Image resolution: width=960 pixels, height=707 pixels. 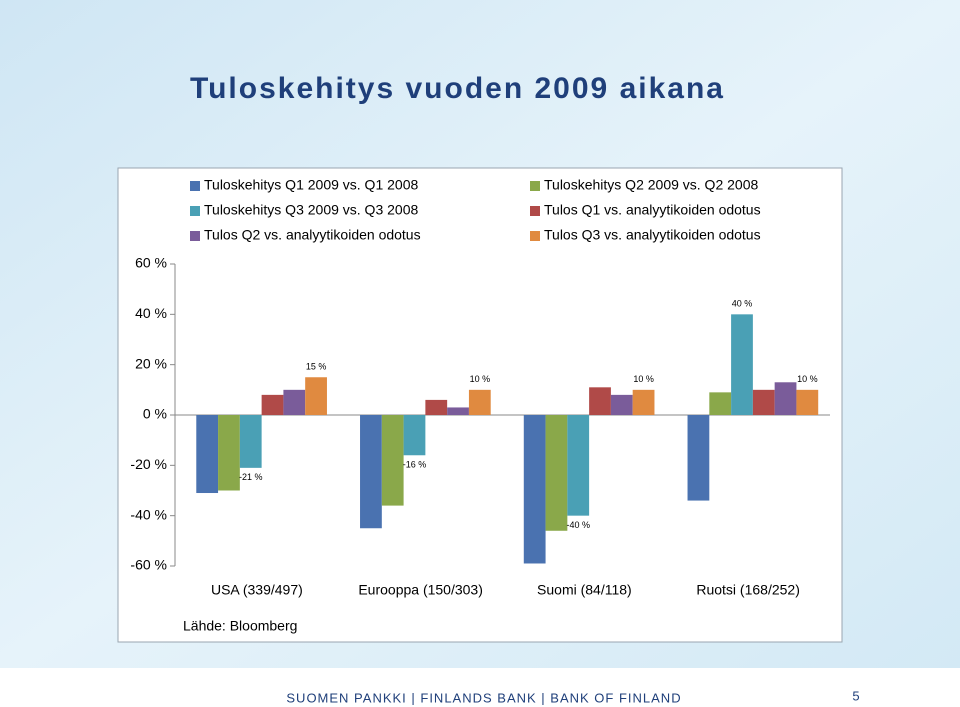 I want to click on legend-label: Tulos Q1 vs. analyytikoiden odotus, so click(x=652, y=210).